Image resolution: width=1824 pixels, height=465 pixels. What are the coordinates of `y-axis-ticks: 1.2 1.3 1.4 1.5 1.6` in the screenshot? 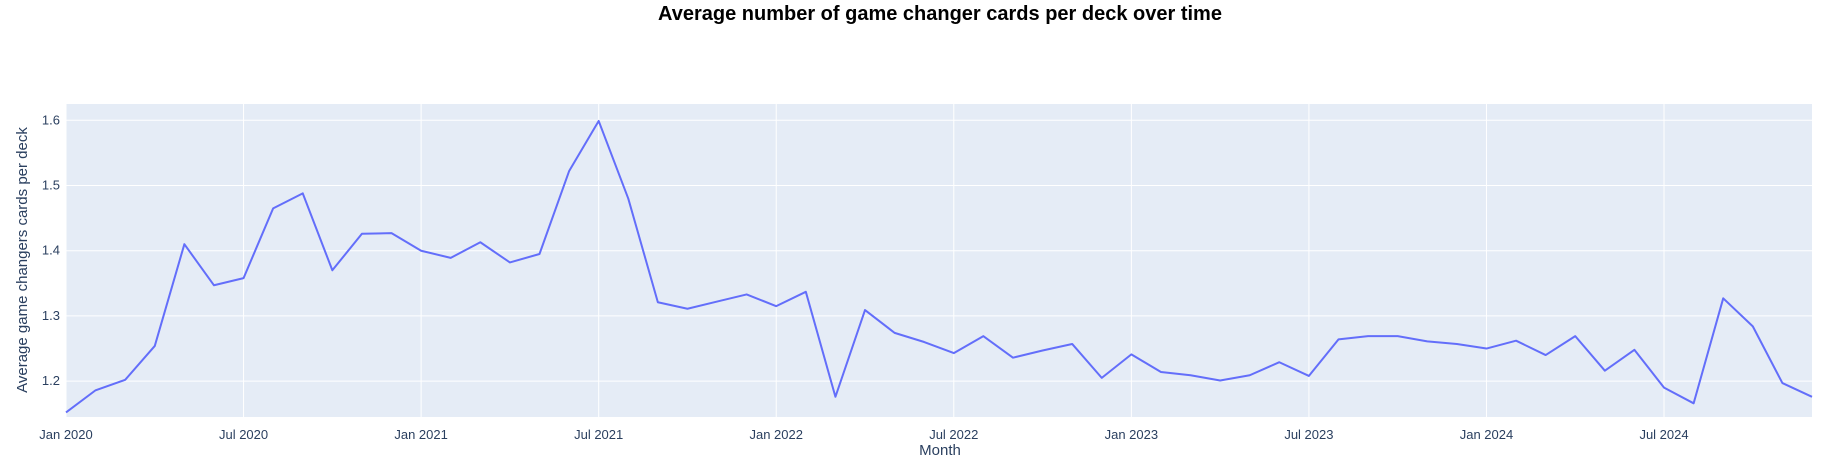 It's located at (51, 250).